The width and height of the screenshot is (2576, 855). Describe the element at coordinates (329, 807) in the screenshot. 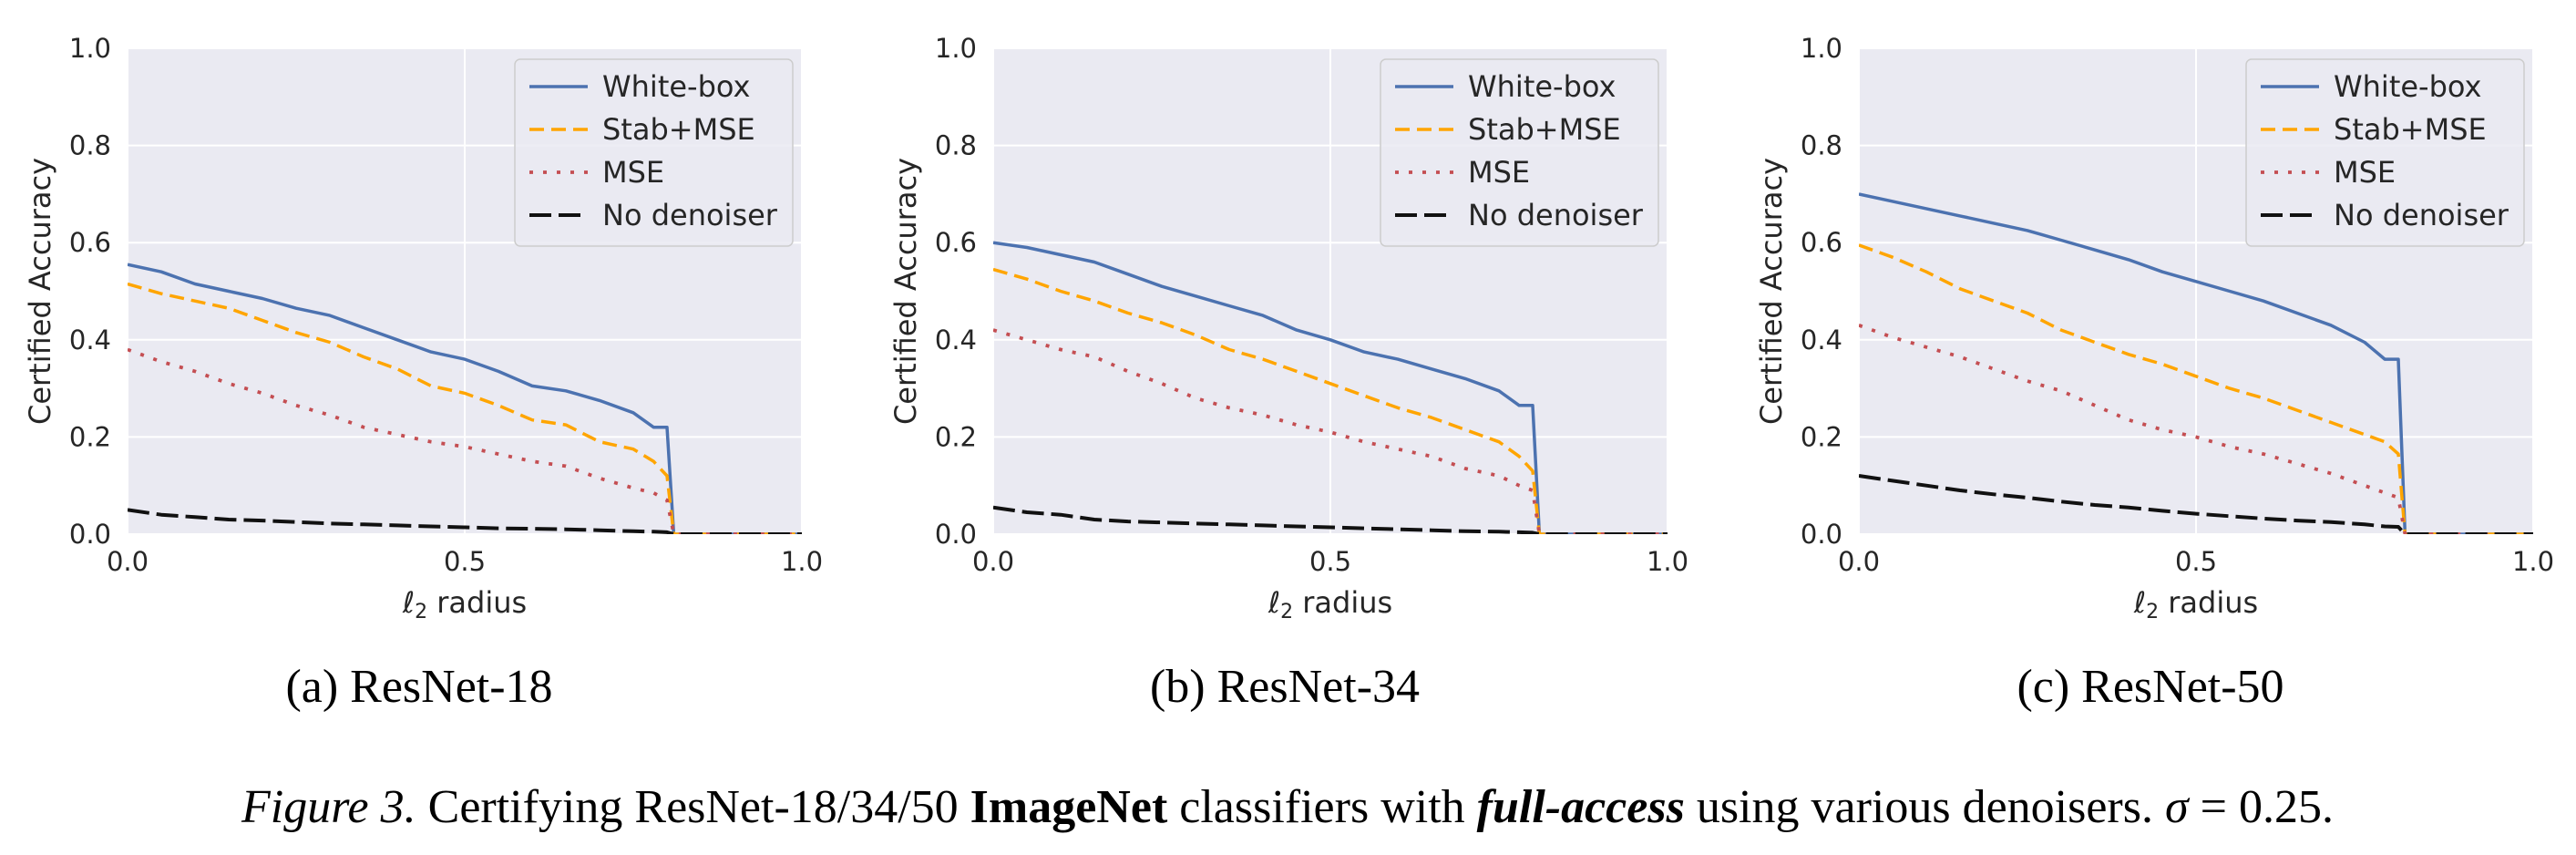

I see `caption-label: Figure 3.` at that location.